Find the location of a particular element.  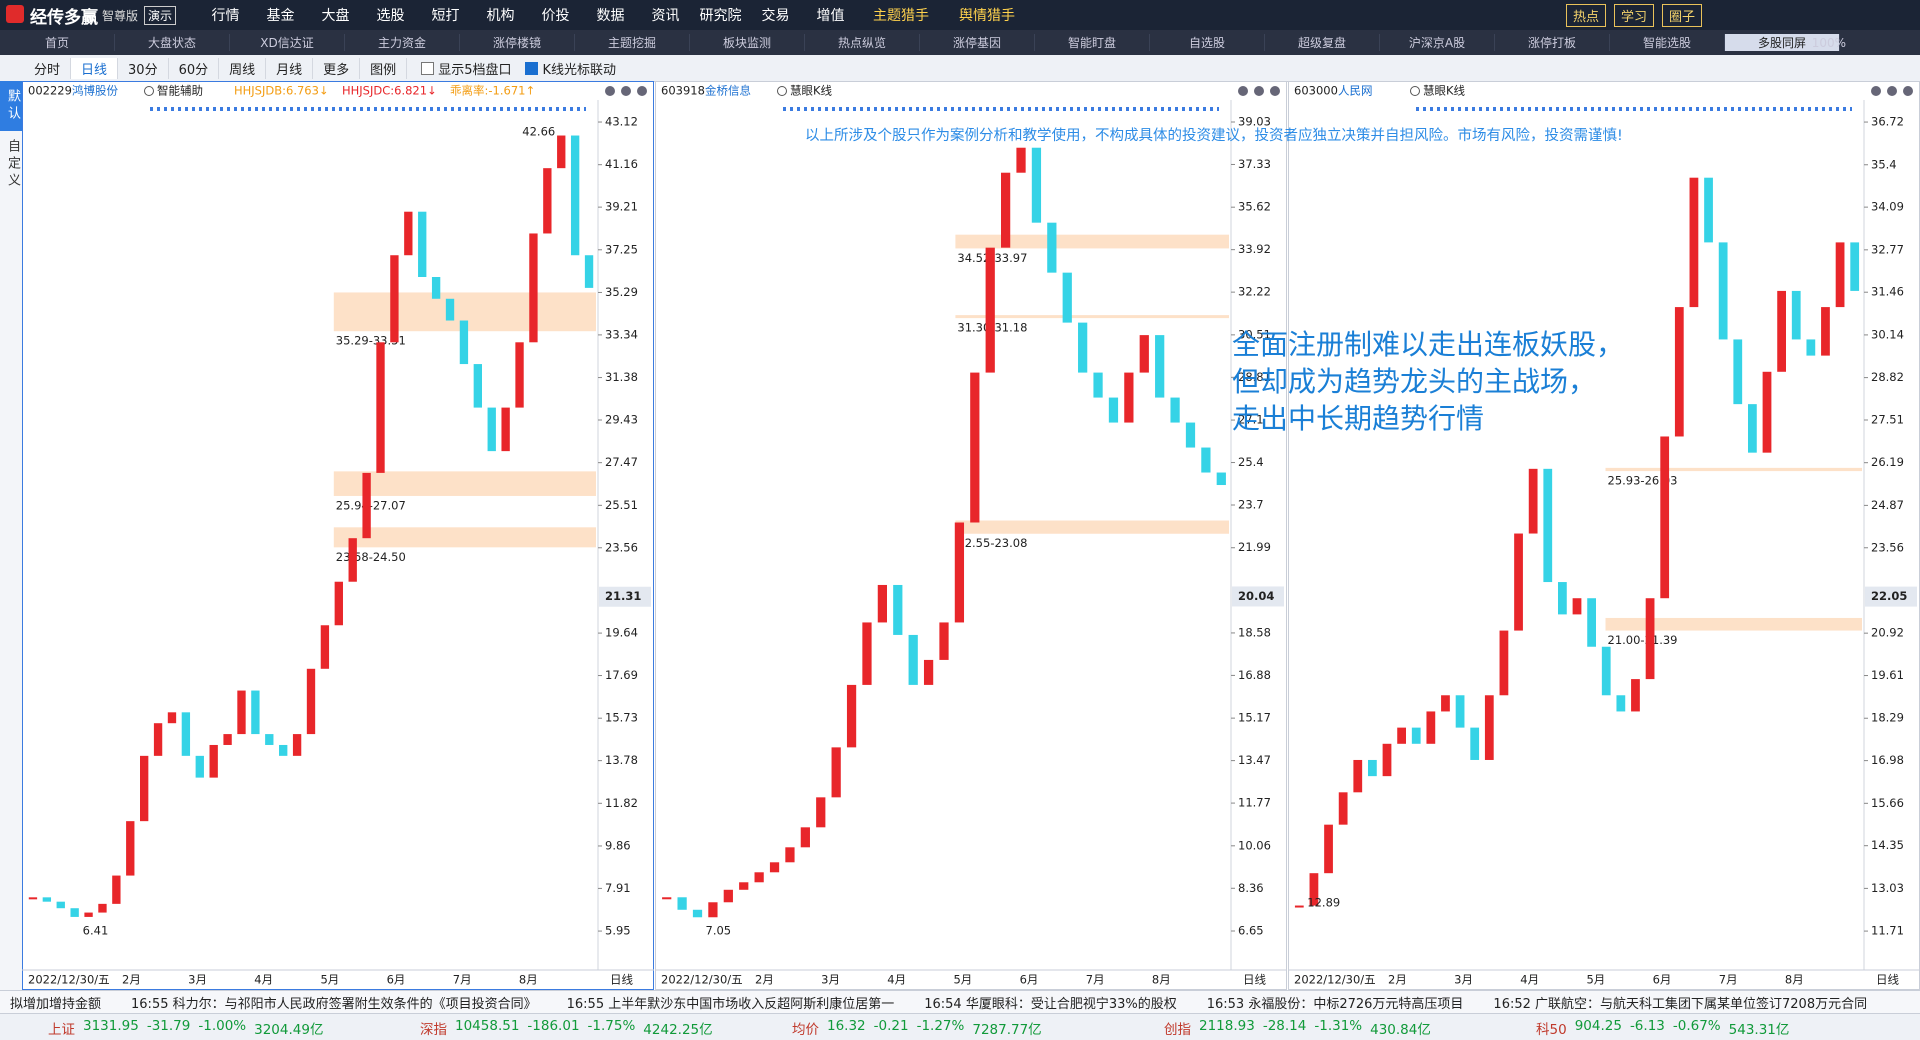

tab: 涨停打板 is located at coordinates (1552, 42).